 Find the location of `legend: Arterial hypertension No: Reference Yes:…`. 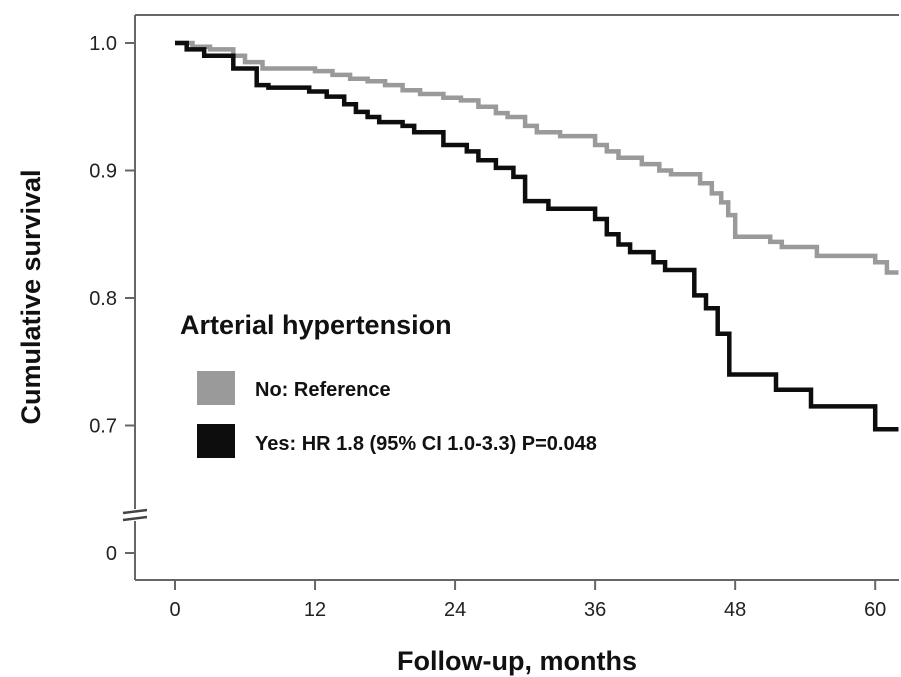

legend: Arterial hypertension No: Reference Yes:… is located at coordinates (388, 384).